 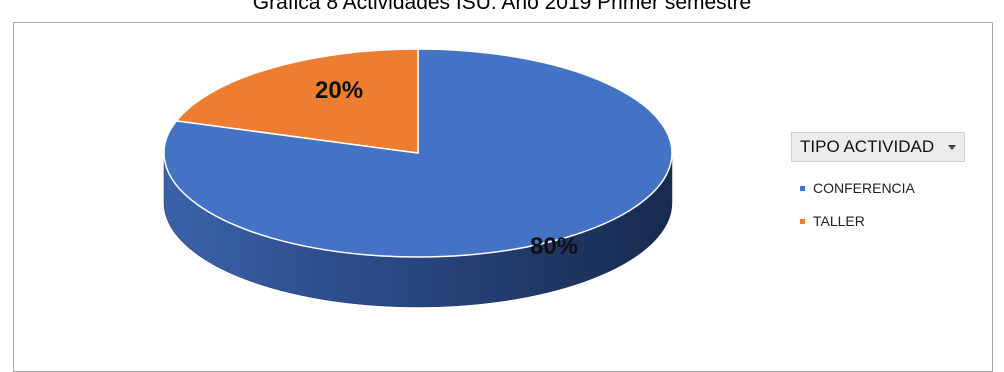 What do you see at coordinates (554, 246) in the screenshot?
I see `slice-label-conferencia: 80%` at bounding box center [554, 246].